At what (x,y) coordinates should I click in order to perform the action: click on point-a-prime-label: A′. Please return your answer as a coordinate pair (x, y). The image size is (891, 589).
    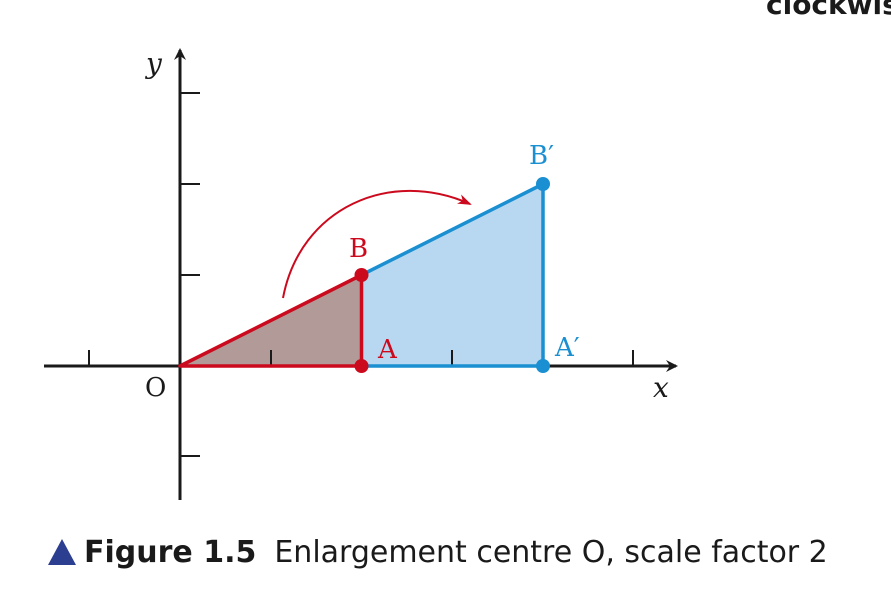
    Looking at the image, I should click on (567, 348).